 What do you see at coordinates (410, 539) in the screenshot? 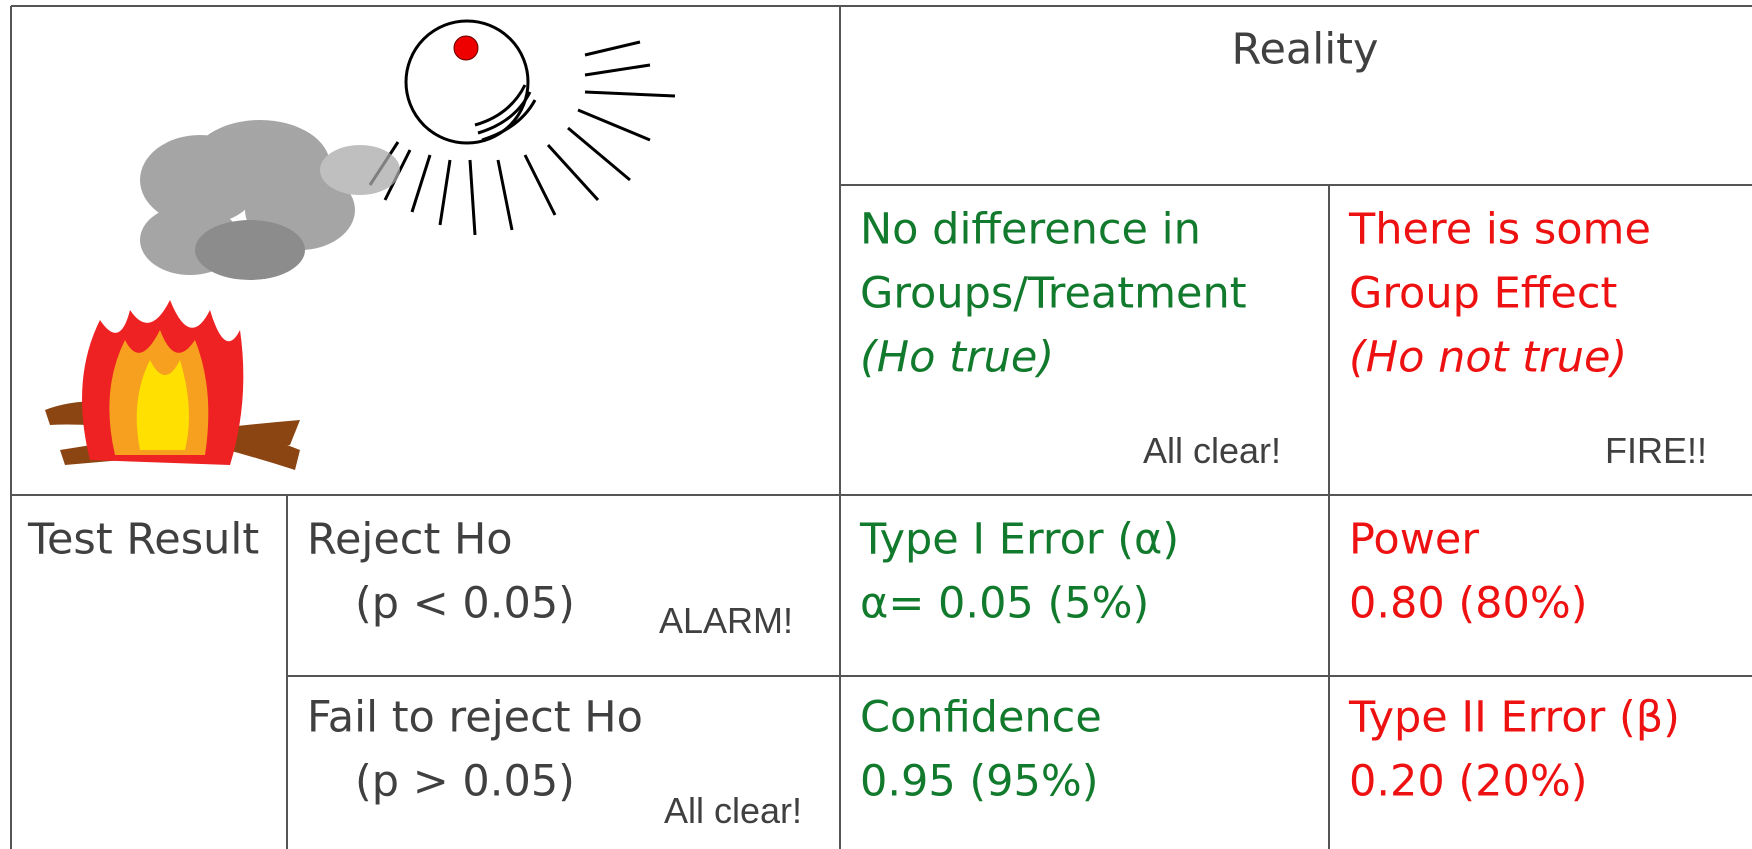
I see `row-label: Reject Ho` at bounding box center [410, 539].